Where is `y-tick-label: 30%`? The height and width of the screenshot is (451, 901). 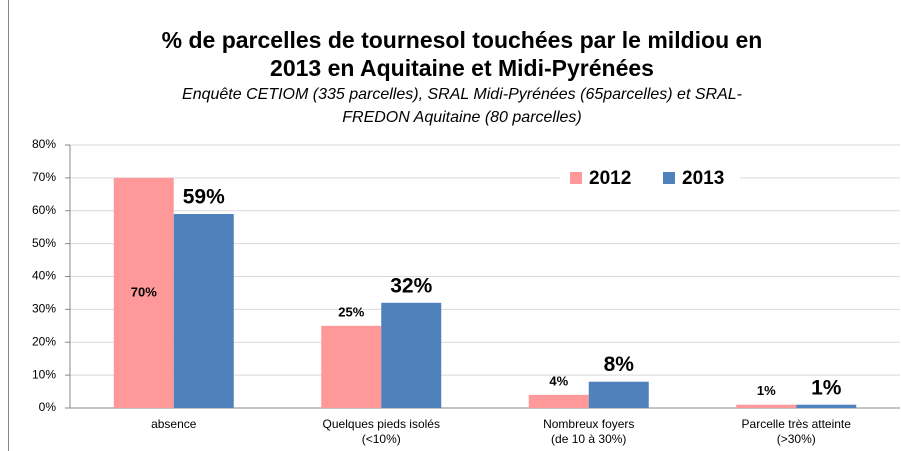
y-tick-label: 30% is located at coordinates (44, 309).